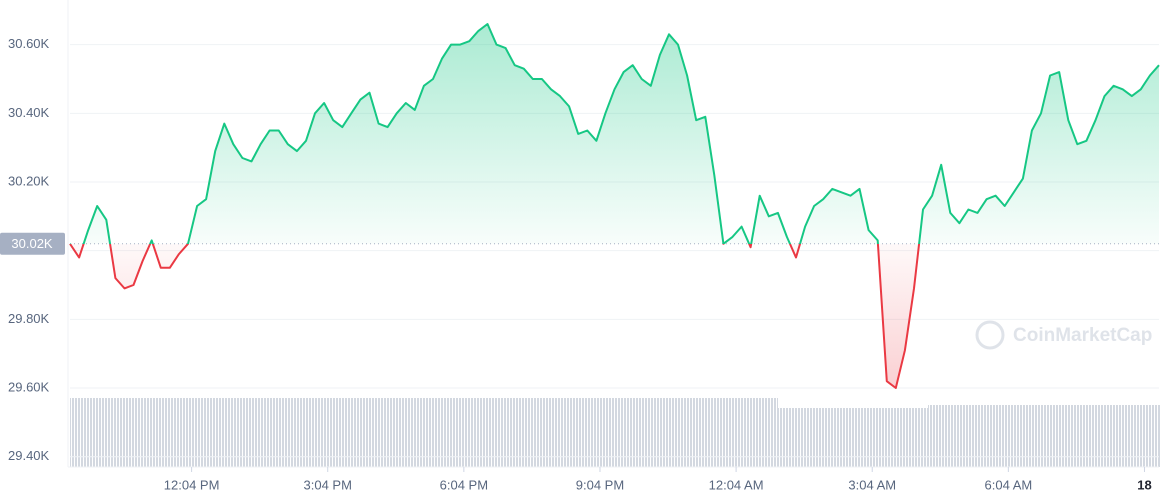  What do you see at coordinates (29, 455) in the screenshot?
I see `y-tick-label: 29.40K` at bounding box center [29, 455].